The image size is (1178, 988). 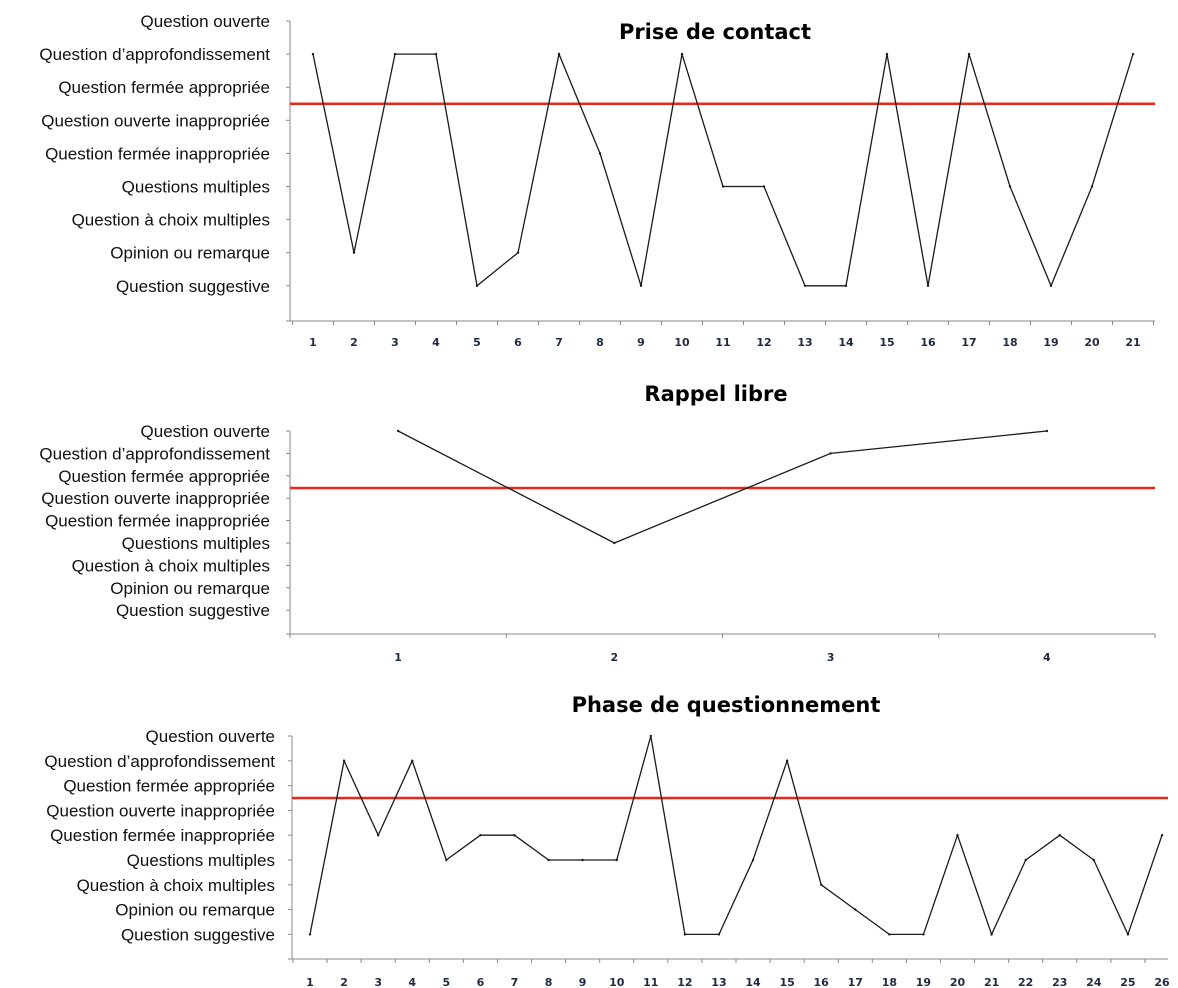 I want to click on chart-title: Prise de contact, so click(x=715, y=32).